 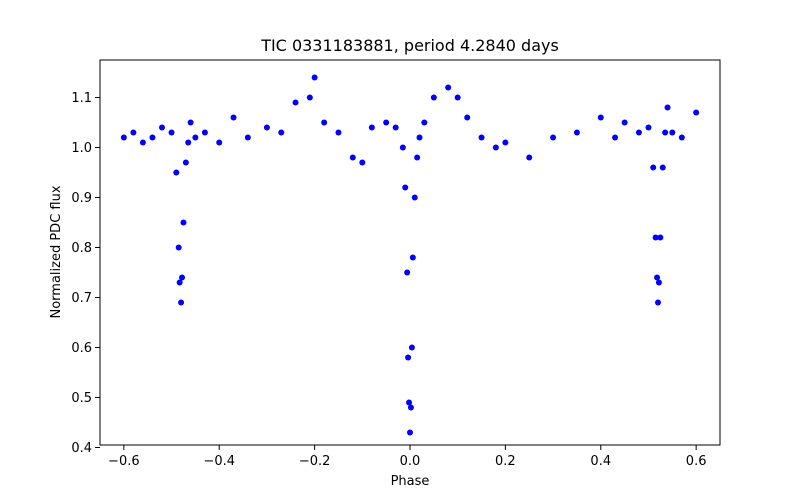 I want to click on y-tick-label: 1.1, so click(x=81, y=98).